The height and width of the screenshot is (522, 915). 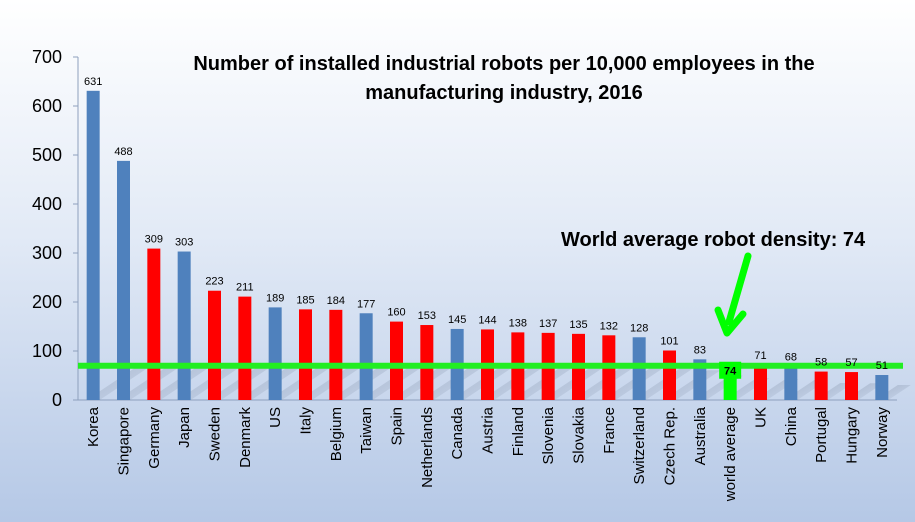 What do you see at coordinates (730, 321) in the screenshot?
I see `annotation-arrow-head` at bounding box center [730, 321].